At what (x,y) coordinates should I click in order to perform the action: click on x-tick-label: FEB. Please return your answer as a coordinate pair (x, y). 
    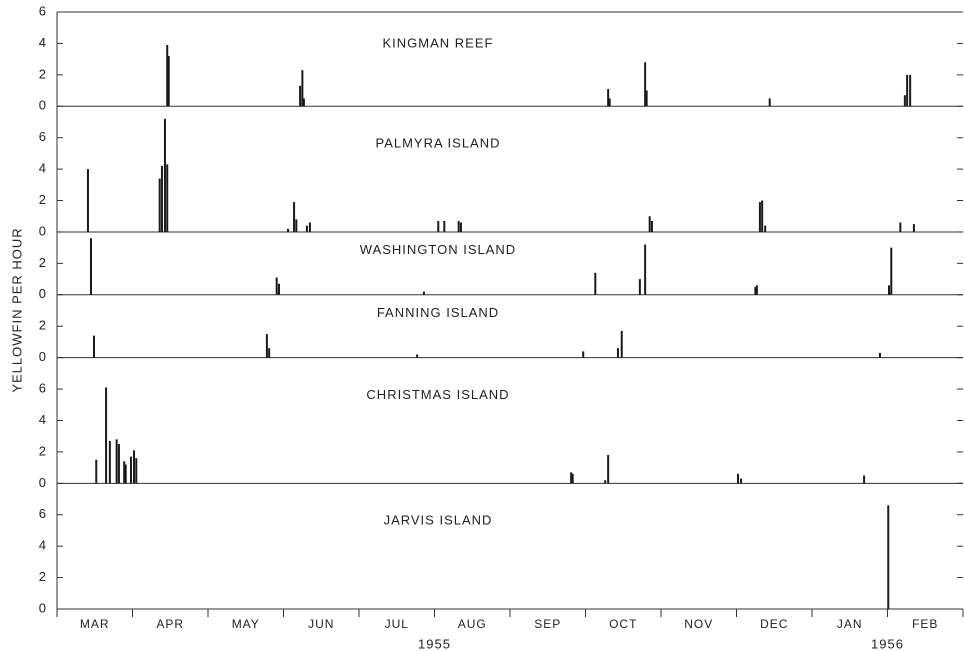
    Looking at the image, I should click on (925, 624).